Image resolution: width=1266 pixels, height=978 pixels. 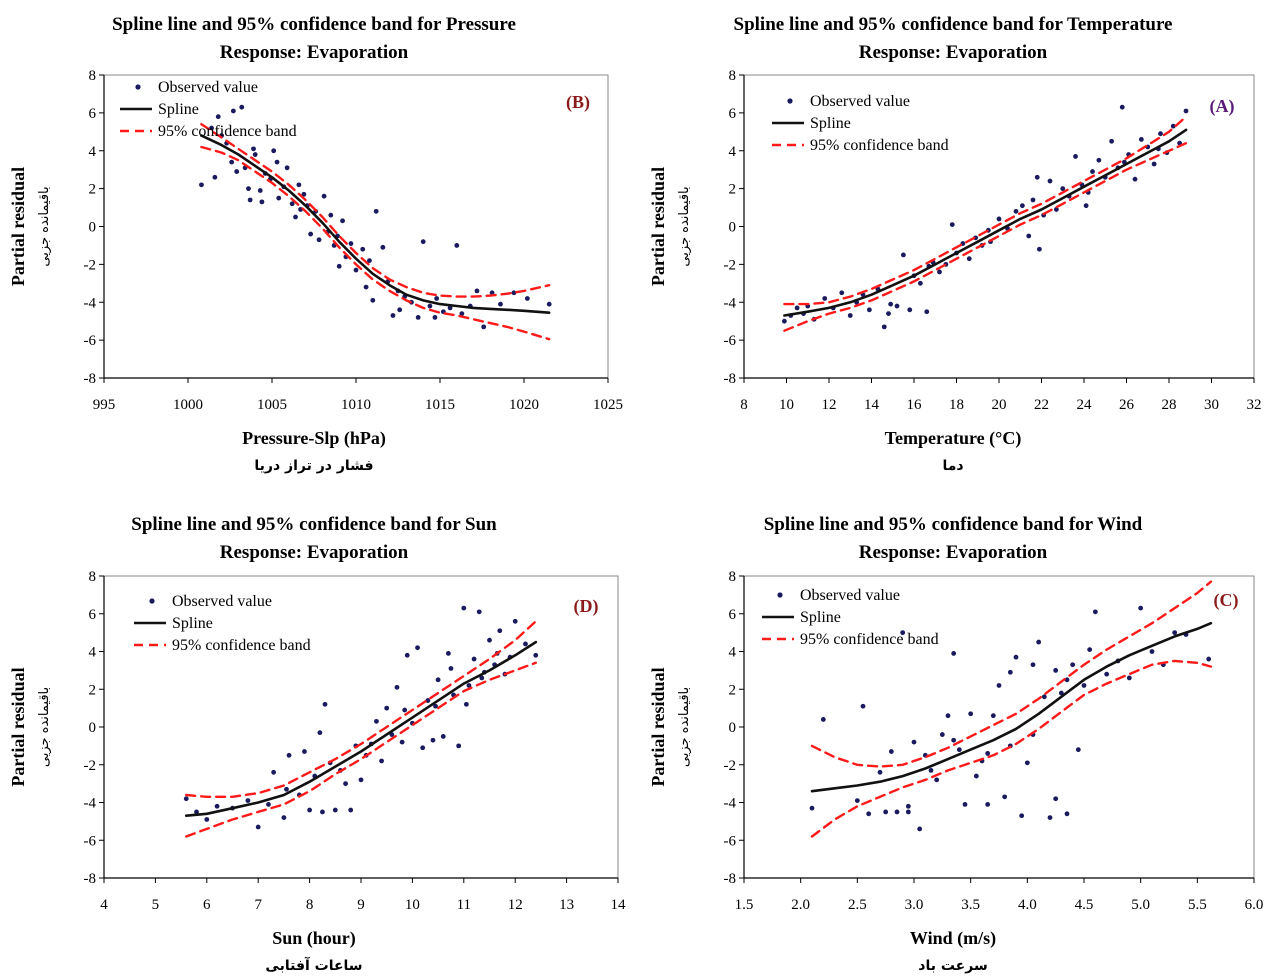 What do you see at coordinates (970, 905) in the screenshot?
I see `x-tick-label: 3.5` at bounding box center [970, 905].